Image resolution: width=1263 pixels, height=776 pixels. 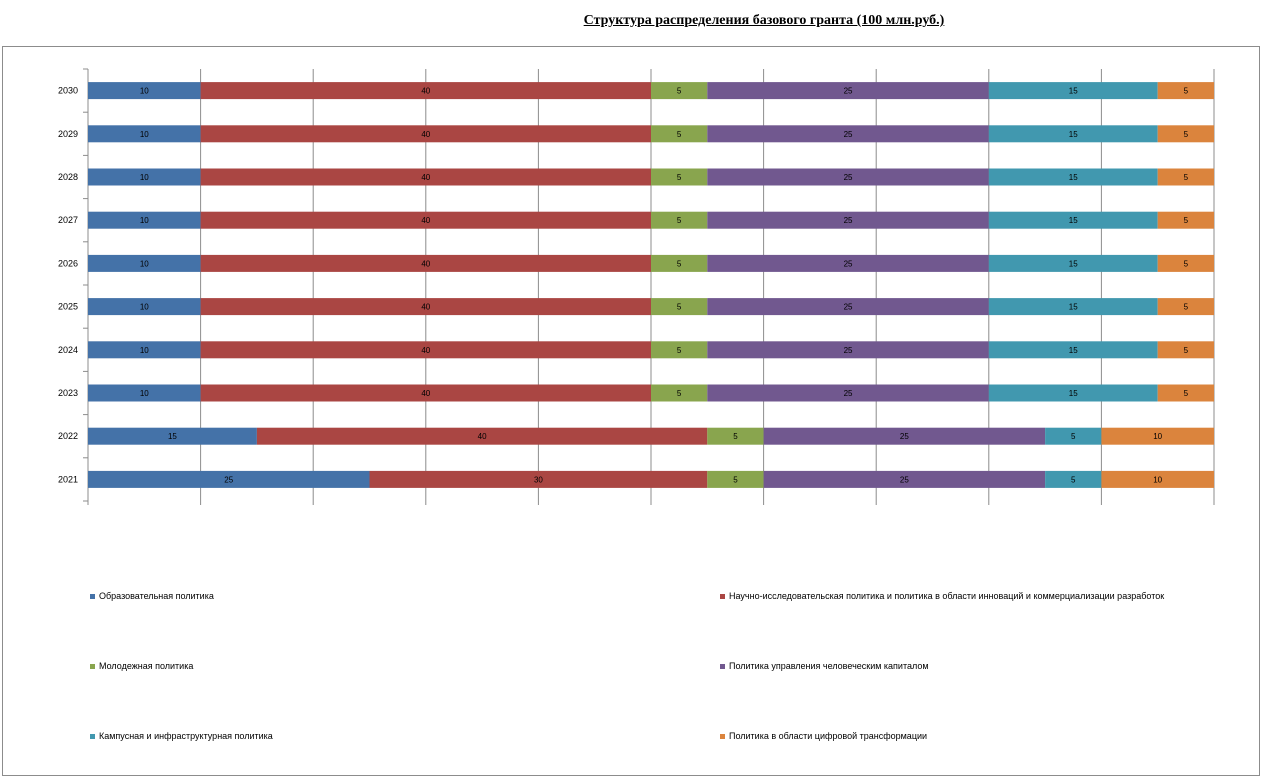 What do you see at coordinates (186, 736) in the screenshot?
I see `legend-label: Кампусная и инфраструктурная политика` at bounding box center [186, 736].